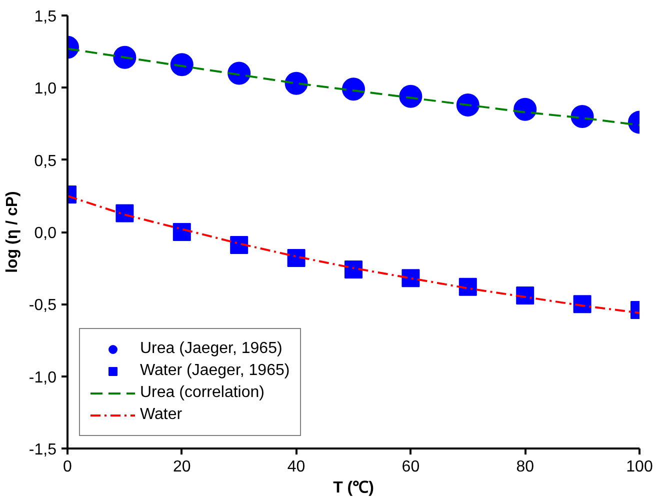 This screenshot has height=499, width=664. What do you see at coordinates (45, 17) in the screenshot?
I see `y-tick-label: 1,5` at bounding box center [45, 17].